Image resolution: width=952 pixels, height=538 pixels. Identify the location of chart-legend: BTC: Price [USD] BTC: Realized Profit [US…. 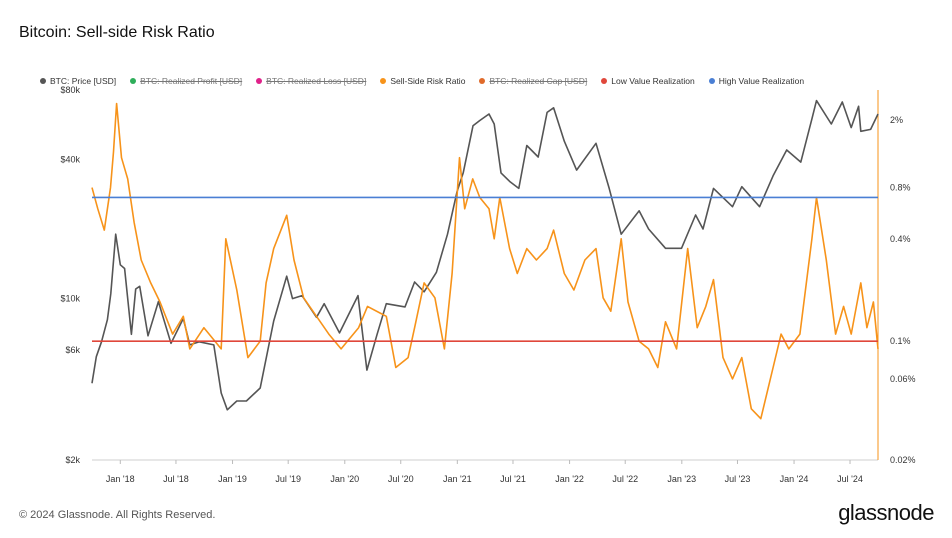
(422, 81).